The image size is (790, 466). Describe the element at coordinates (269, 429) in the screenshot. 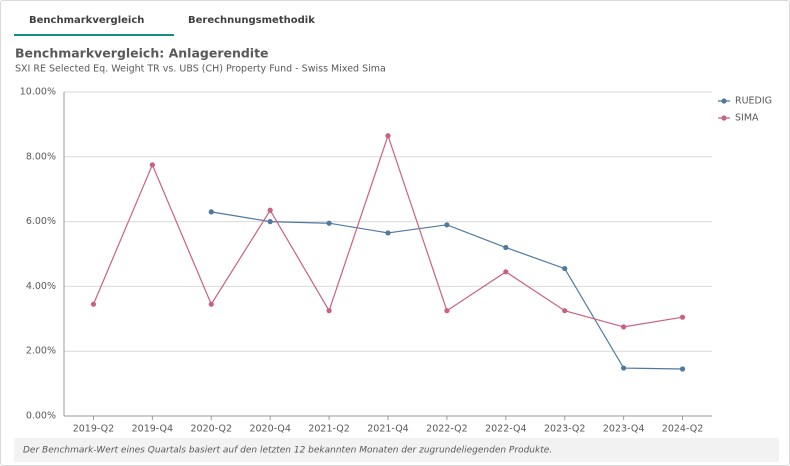

I see `x-tick-label: 2020-Q4` at that location.